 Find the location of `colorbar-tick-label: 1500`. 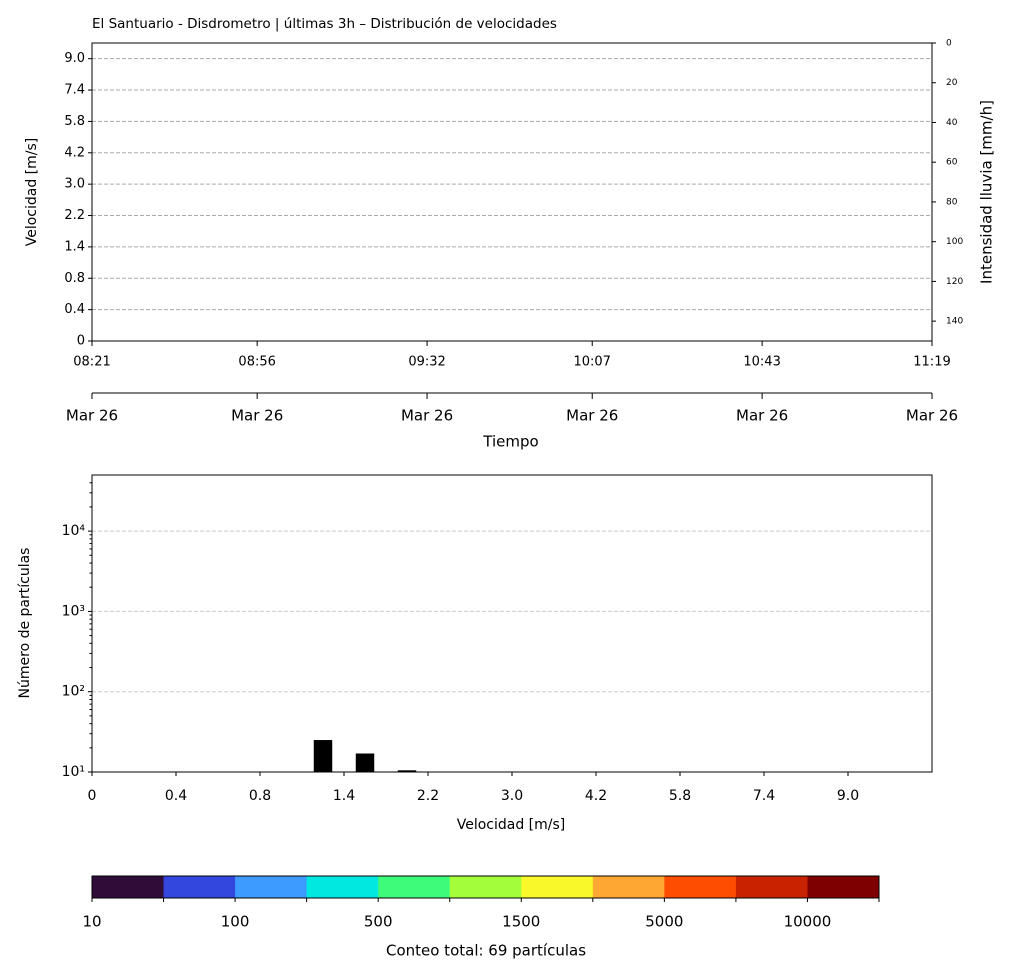

colorbar-tick-label: 1500 is located at coordinates (521, 922).